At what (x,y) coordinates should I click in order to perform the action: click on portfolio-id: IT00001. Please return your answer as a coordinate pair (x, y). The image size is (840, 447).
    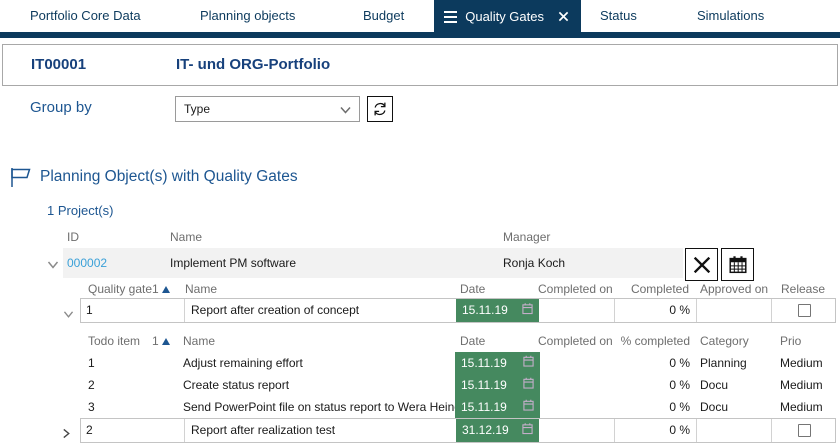
    Looking at the image, I should click on (59, 64).